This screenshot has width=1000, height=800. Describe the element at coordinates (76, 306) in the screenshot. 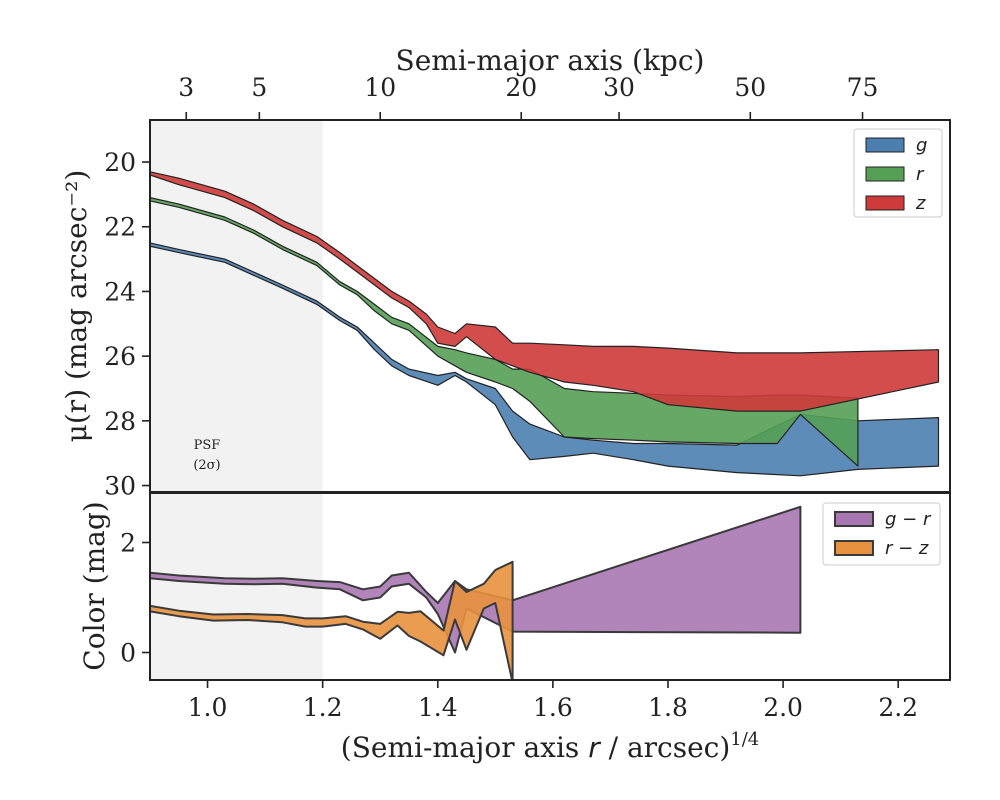

I see `y-axis-label-top: μ(r) (mag arcsec⁻²)` at that location.